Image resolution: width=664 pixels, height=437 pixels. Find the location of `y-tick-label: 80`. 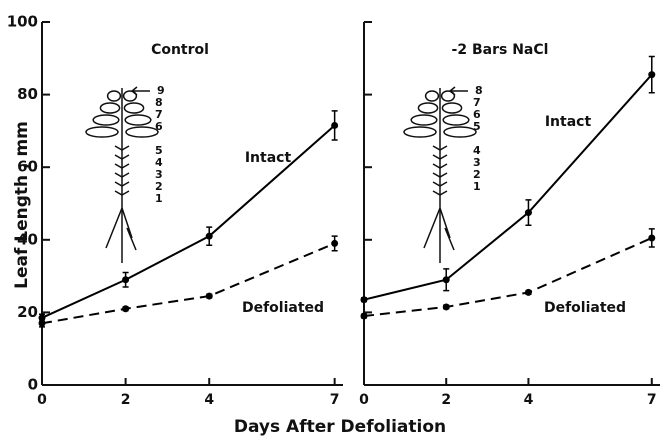

y-tick-label: 80 is located at coordinates (27, 94).